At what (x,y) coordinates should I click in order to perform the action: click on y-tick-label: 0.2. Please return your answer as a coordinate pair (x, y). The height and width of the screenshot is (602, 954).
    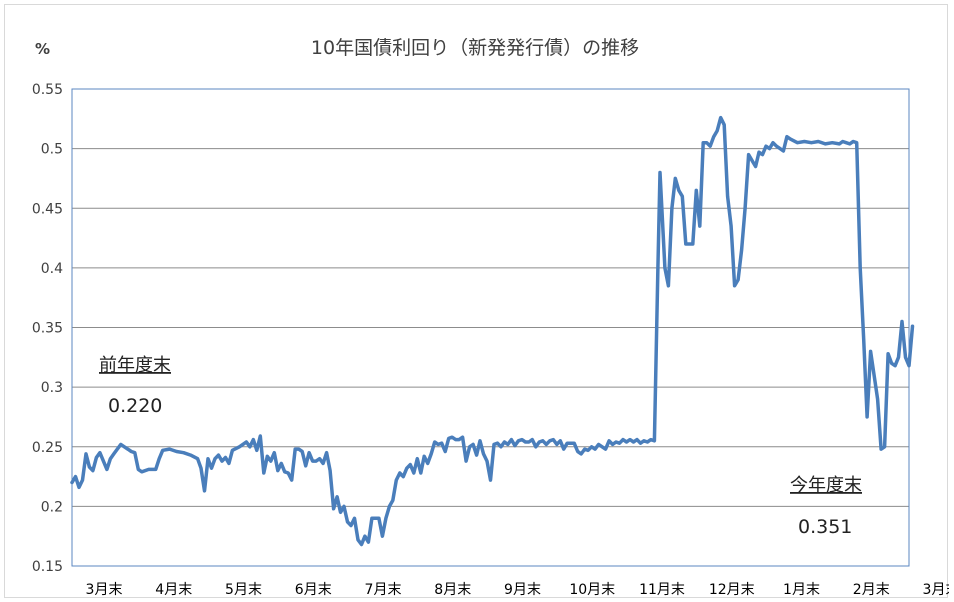
    Looking at the image, I should click on (52, 507).